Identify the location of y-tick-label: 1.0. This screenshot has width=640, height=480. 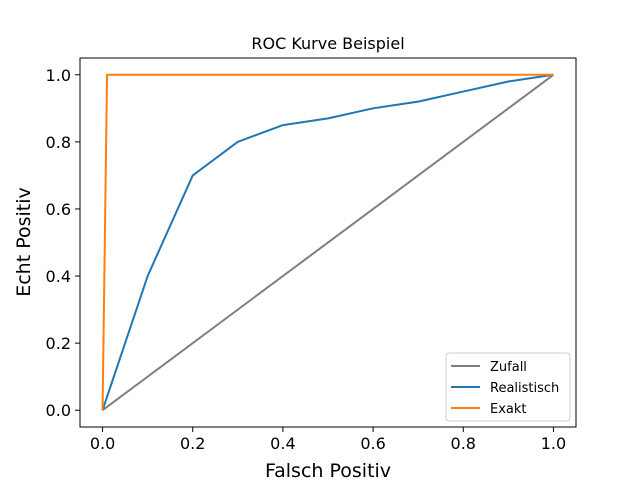
(58, 75).